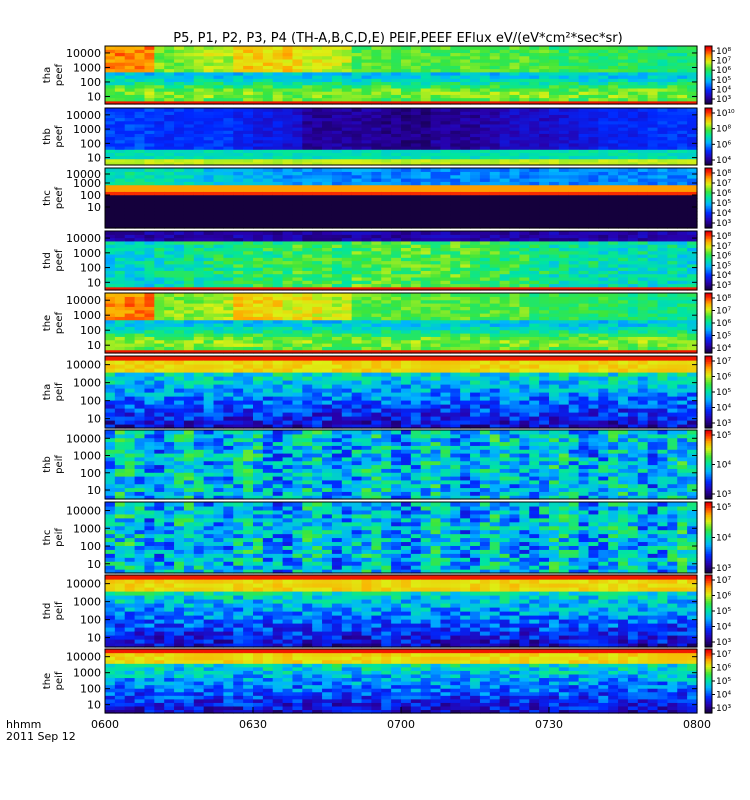 The height and width of the screenshot is (800, 750). I want to click on y-tick-label: 100, so click(90, 82).